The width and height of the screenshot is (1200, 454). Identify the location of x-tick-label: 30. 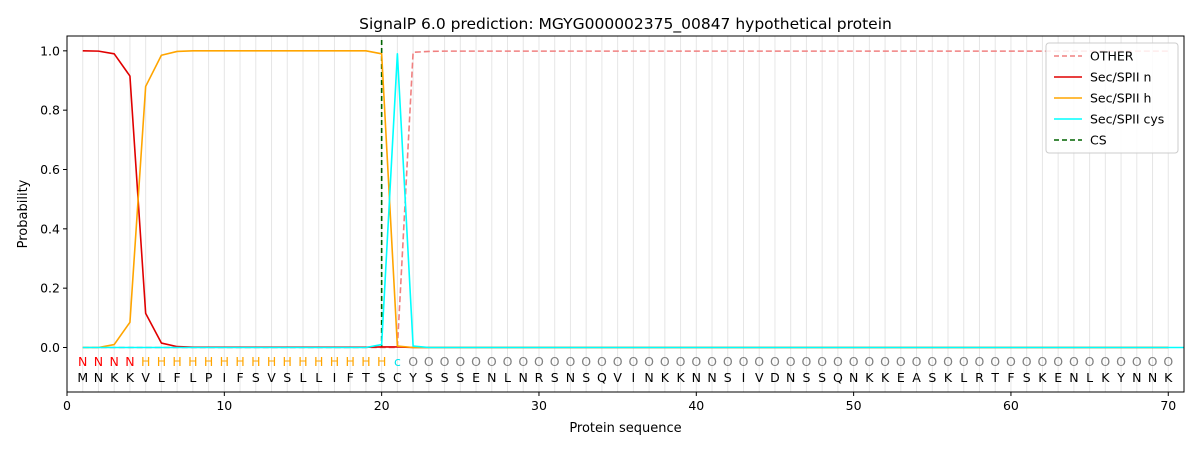
(539, 405).